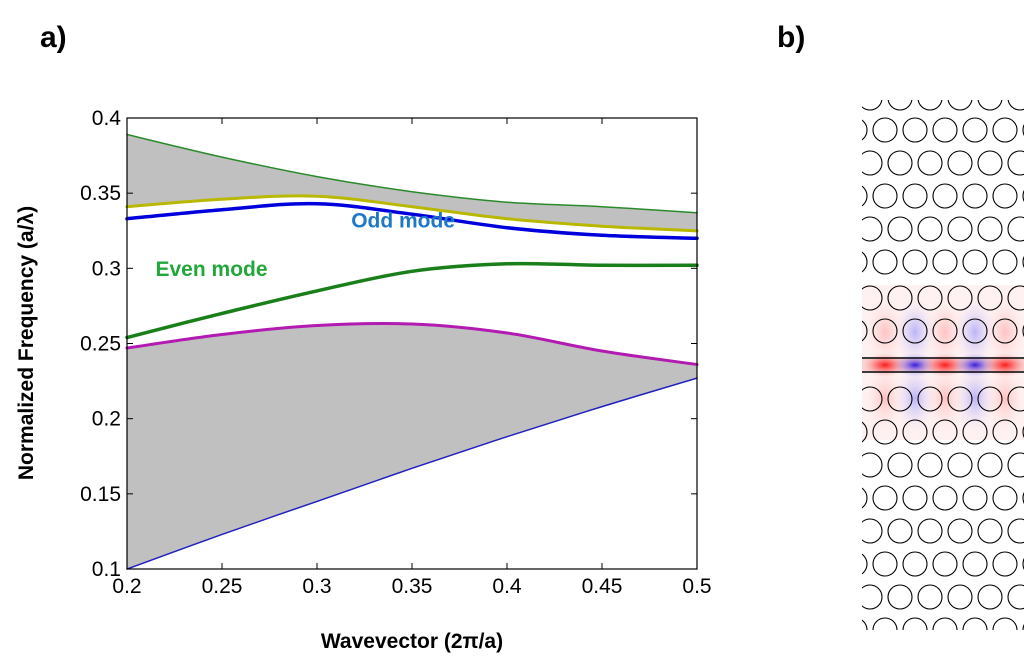 Image resolution: width=1024 pixels, height=668 pixels. I want to click on series-lower-band-edge, so click(412, 343).